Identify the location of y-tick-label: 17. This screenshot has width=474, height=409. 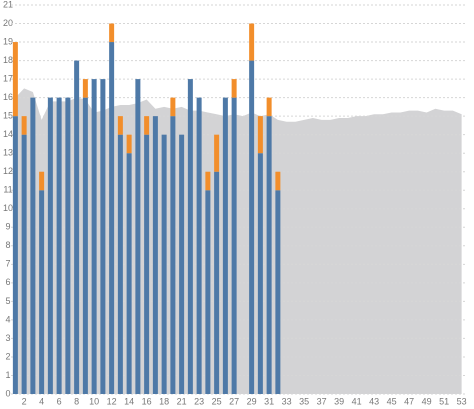
(8, 78).